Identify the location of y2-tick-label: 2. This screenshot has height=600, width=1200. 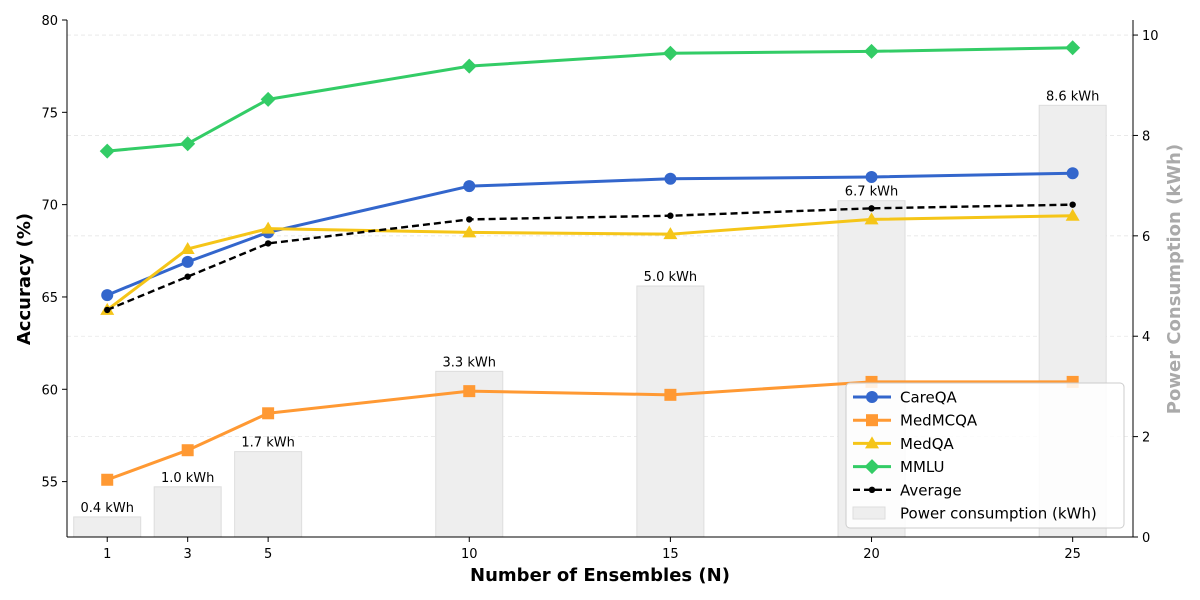
(1146, 438).